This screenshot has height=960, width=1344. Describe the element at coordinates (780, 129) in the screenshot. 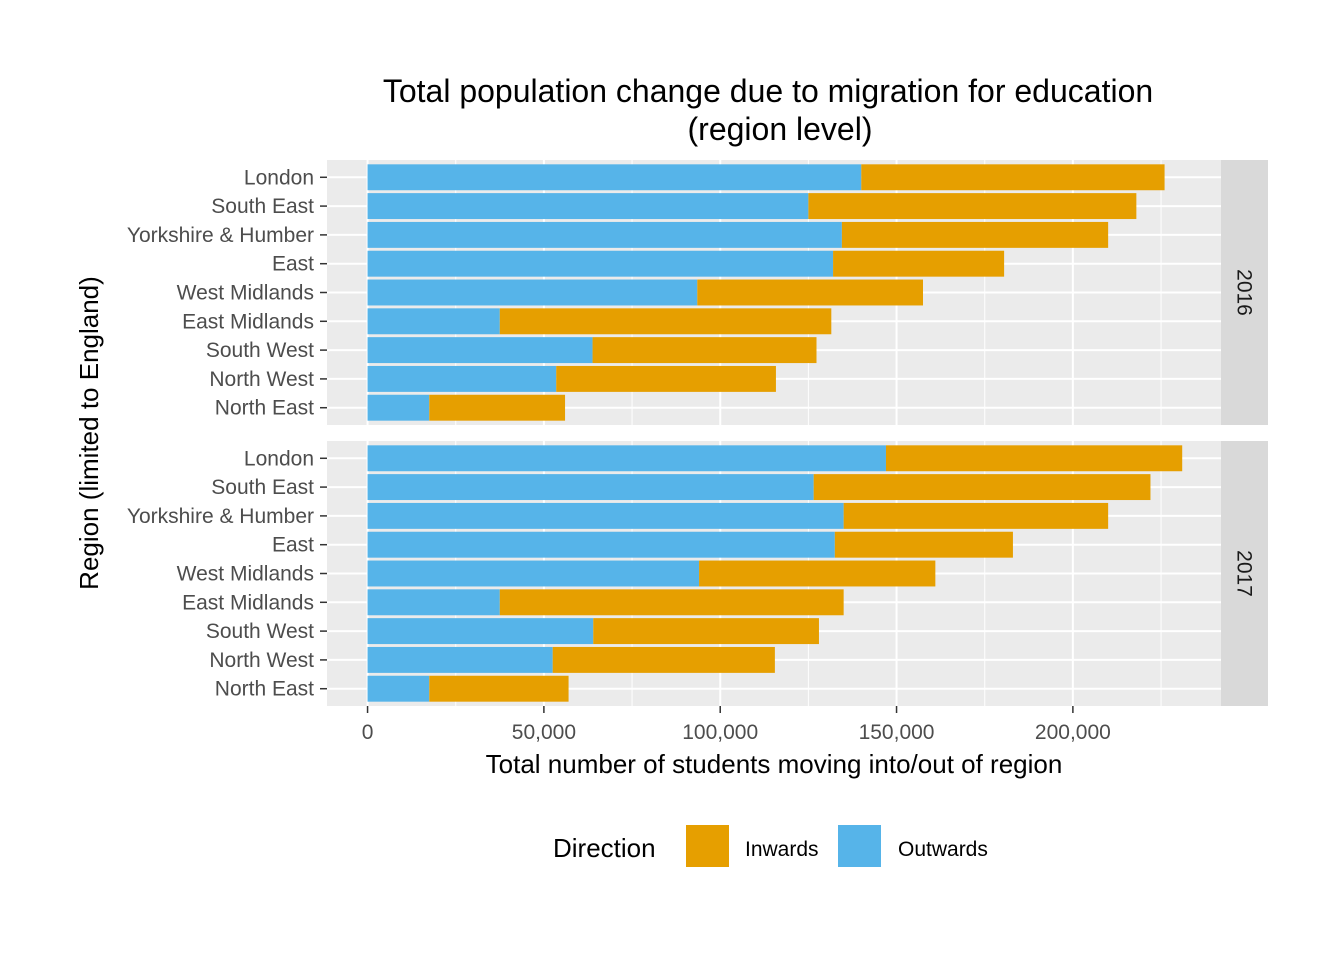

I see `chart-title-line-2: (region level)` at that location.